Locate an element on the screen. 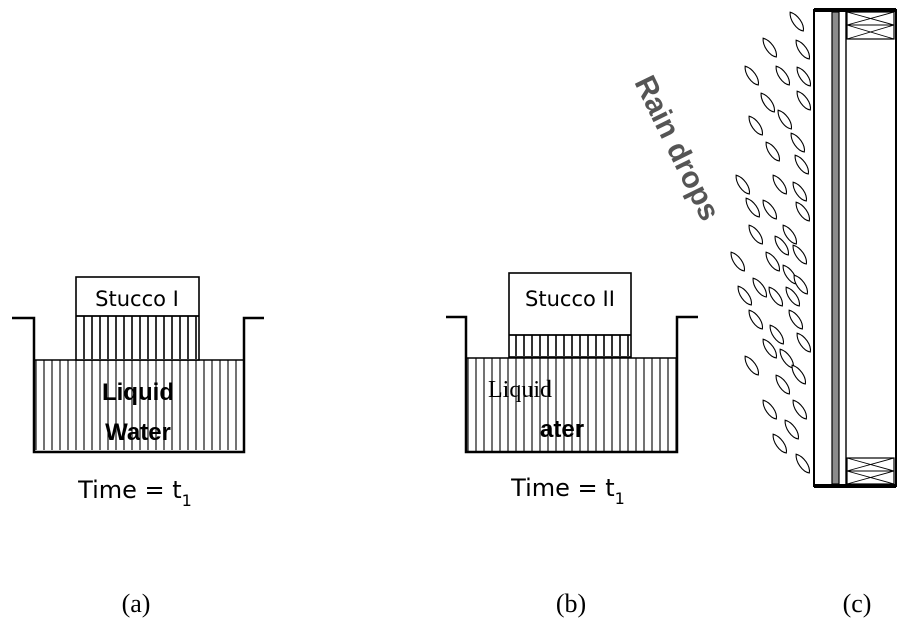 The image size is (899, 643). caption-b: (b) is located at coordinates (571, 603).